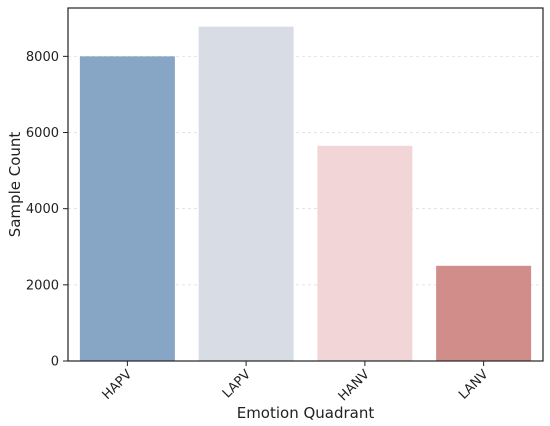  Describe the element at coordinates (42, 57) in the screenshot. I see `y-tick-label-8000: 8000` at that location.